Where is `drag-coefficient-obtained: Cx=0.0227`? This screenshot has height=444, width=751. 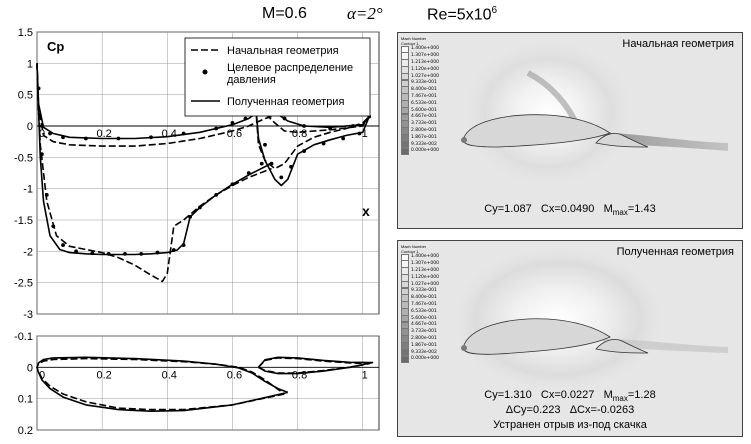
drag-coefficient-obtained: Cx=0.0227 is located at coordinates (567, 395).